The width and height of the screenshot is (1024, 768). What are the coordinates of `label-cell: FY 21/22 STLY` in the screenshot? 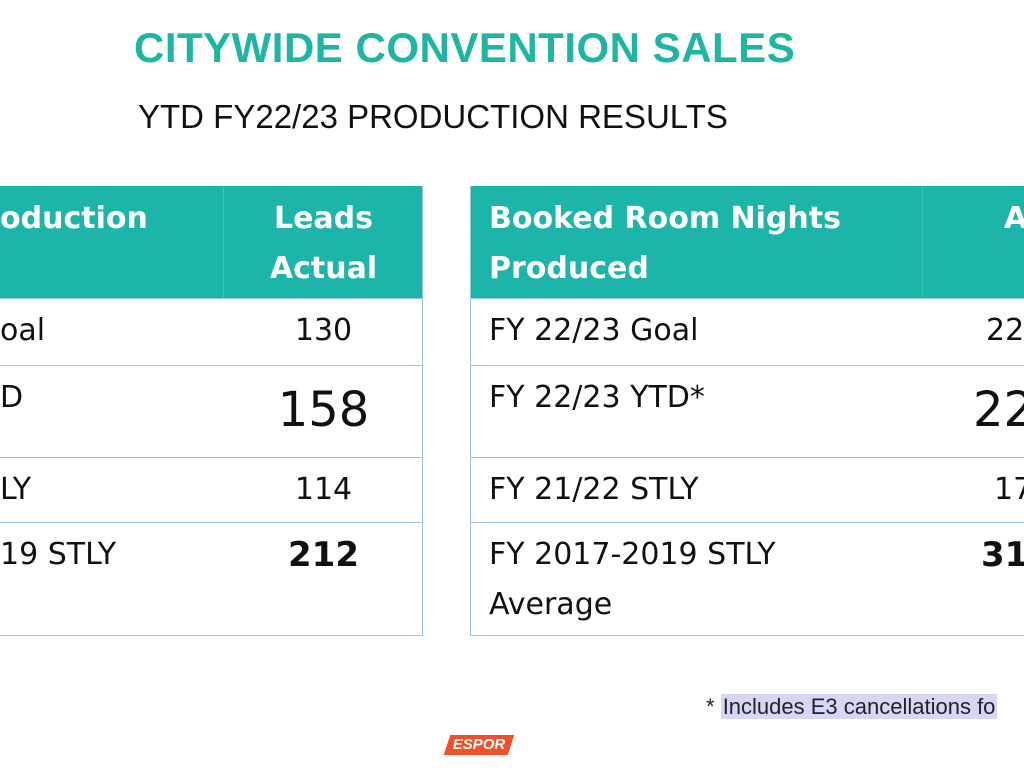 It's located at (697, 489).